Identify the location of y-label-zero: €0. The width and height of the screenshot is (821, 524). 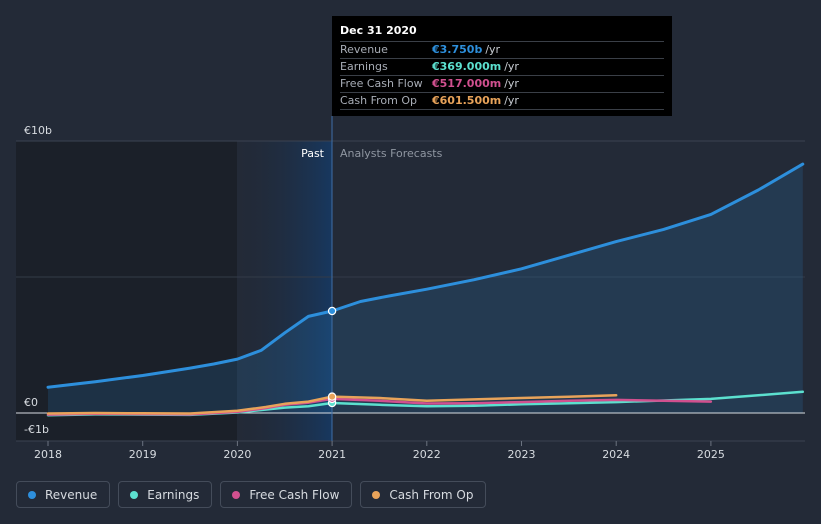
(31, 402).